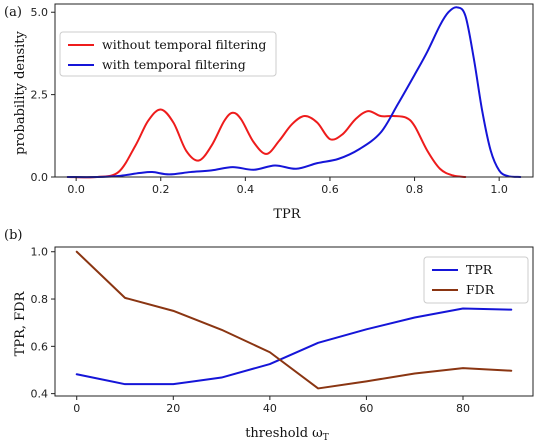 The width and height of the screenshot is (550, 442). What do you see at coordinates (20, 323) in the screenshot?
I see `panel-b-ylabel: TPR, FDR` at bounding box center [20, 323].